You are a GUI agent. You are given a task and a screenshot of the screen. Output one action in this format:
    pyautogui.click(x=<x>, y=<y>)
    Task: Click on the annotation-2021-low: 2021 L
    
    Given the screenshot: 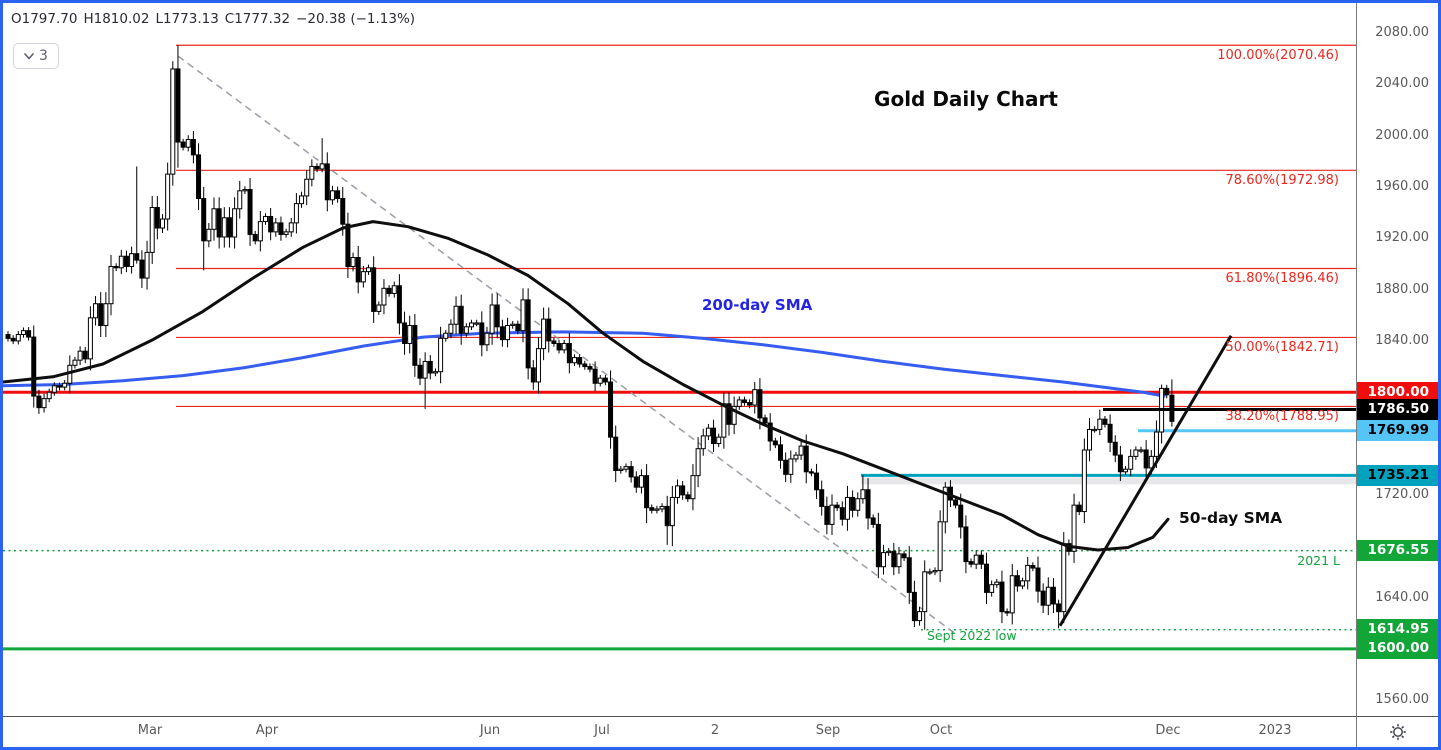 What is the action you would take?
    pyautogui.click(x=1318, y=560)
    